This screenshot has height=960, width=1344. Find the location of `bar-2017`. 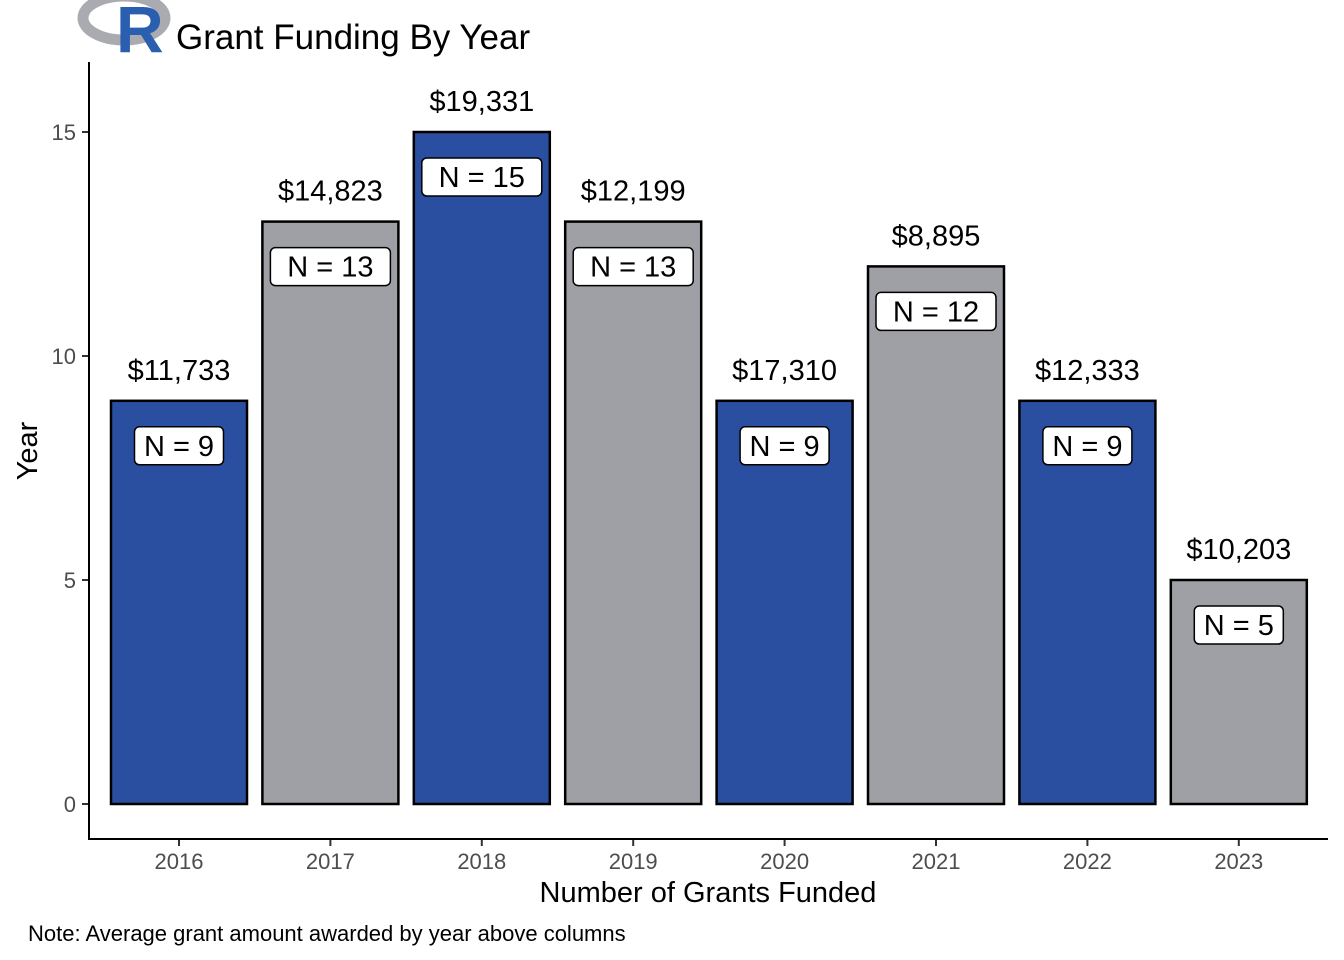

bar-2017 is located at coordinates (330, 513).